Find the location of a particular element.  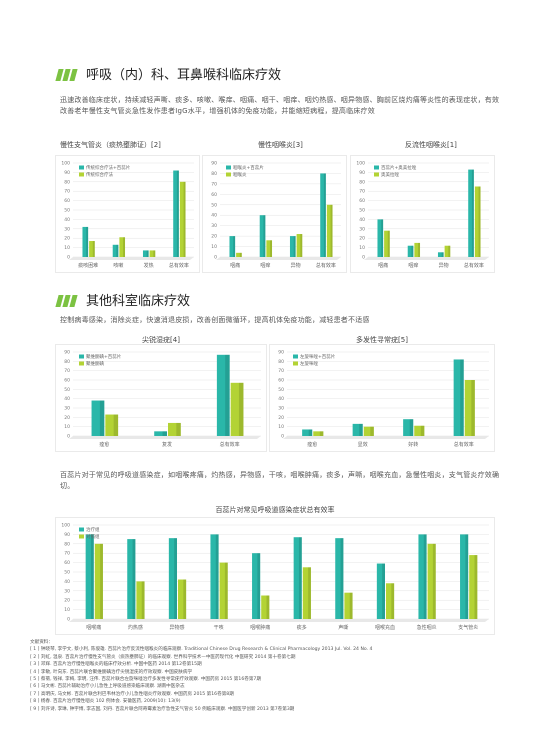

legend-label: 传统综合疗法 is located at coordinates (99, 174).